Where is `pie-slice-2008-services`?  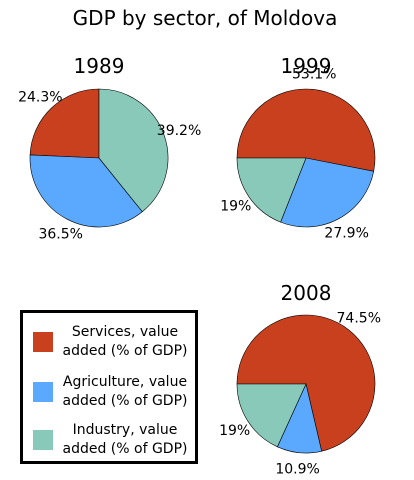
pie-slice-2008-services is located at coordinates (306, 383).